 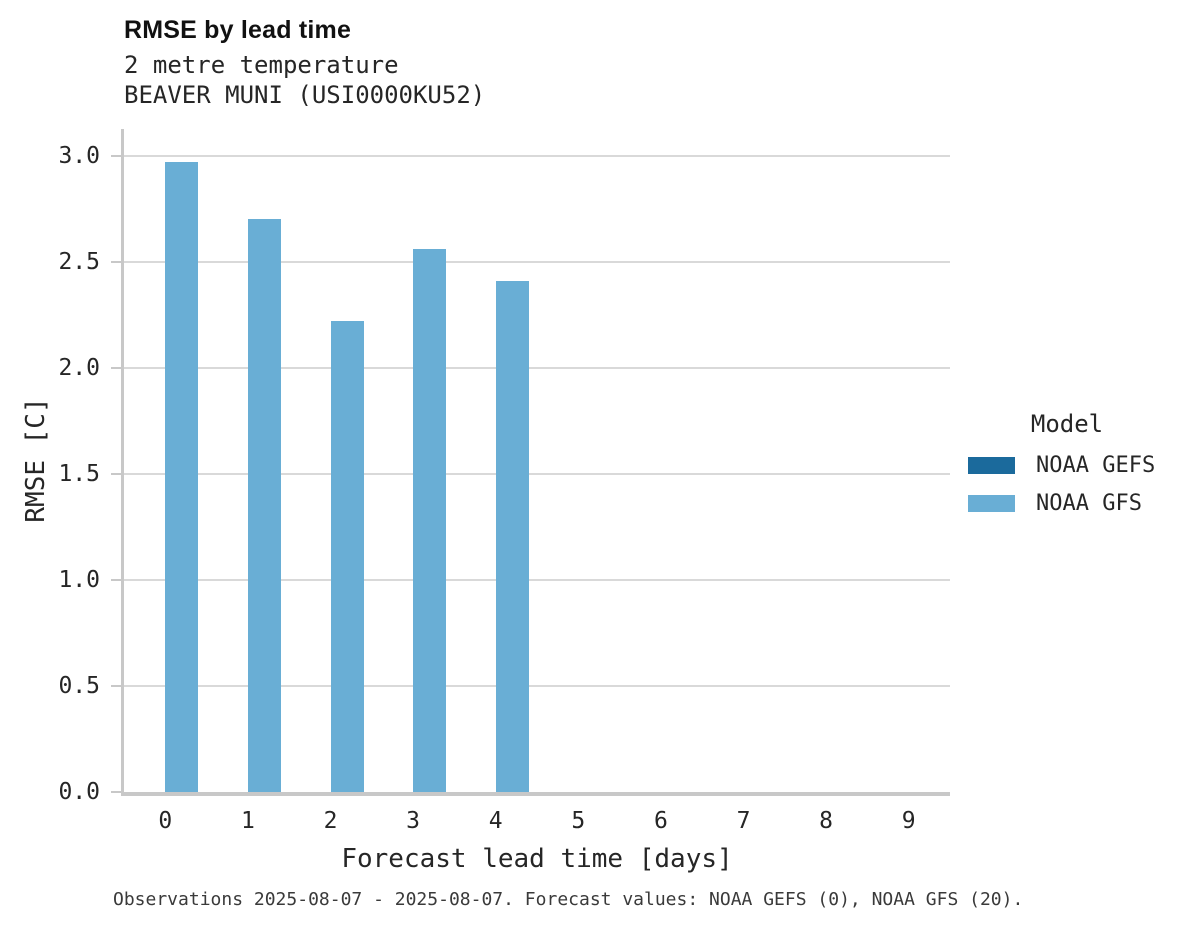 I want to click on y-tick-mark-3.0, so click(x=116, y=155).